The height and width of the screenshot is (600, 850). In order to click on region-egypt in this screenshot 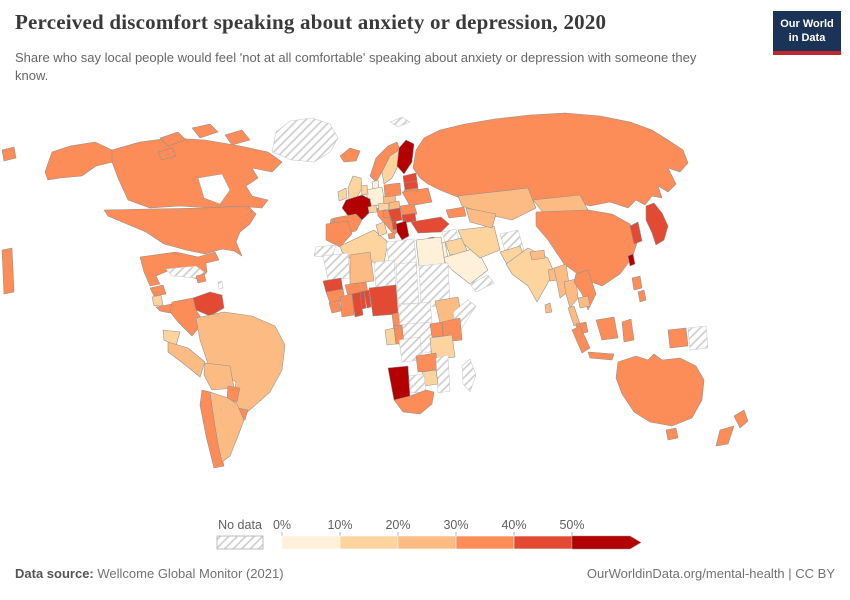, I will do `click(430, 251)`.